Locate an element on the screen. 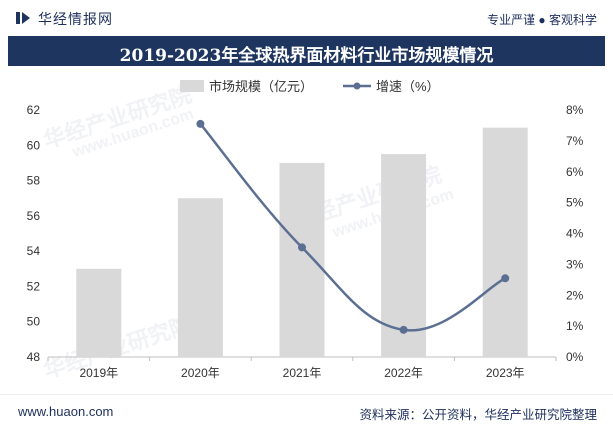  y-left-tick-label: 60 is located at coordinates (34, 145).